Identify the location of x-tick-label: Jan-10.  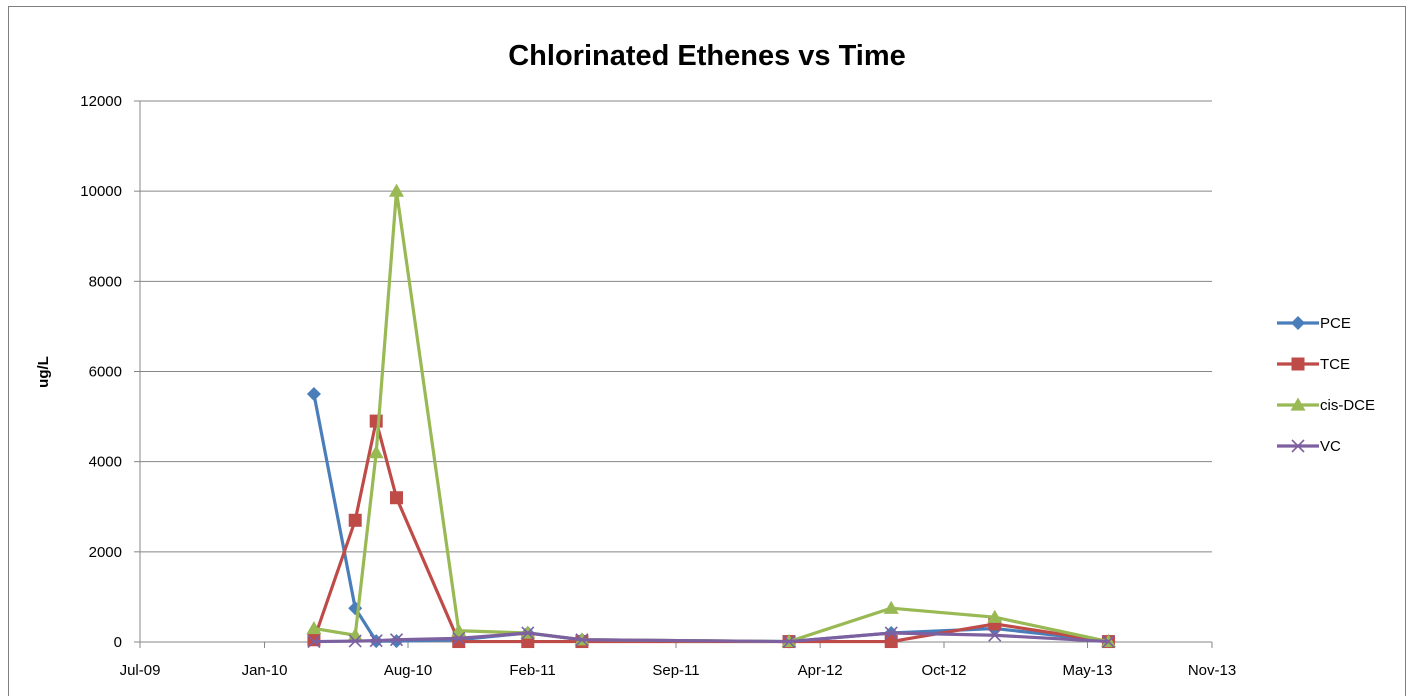
(265, 670).